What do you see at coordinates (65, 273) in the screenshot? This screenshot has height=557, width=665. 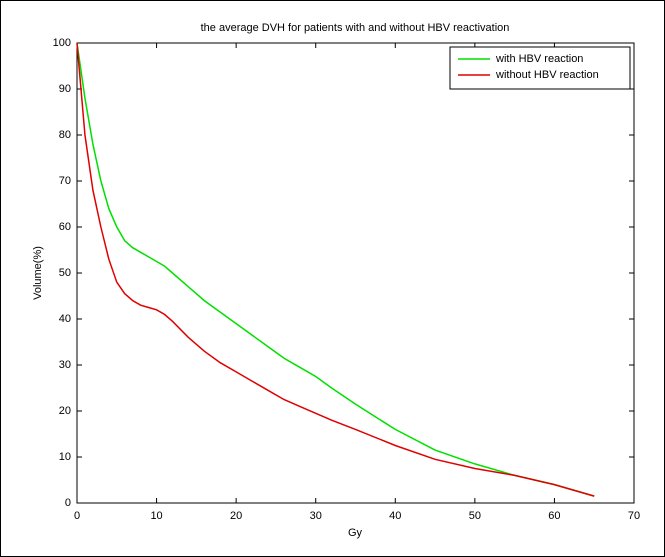 I see `y-tick-label: 50` at bounding box center [65, 273].